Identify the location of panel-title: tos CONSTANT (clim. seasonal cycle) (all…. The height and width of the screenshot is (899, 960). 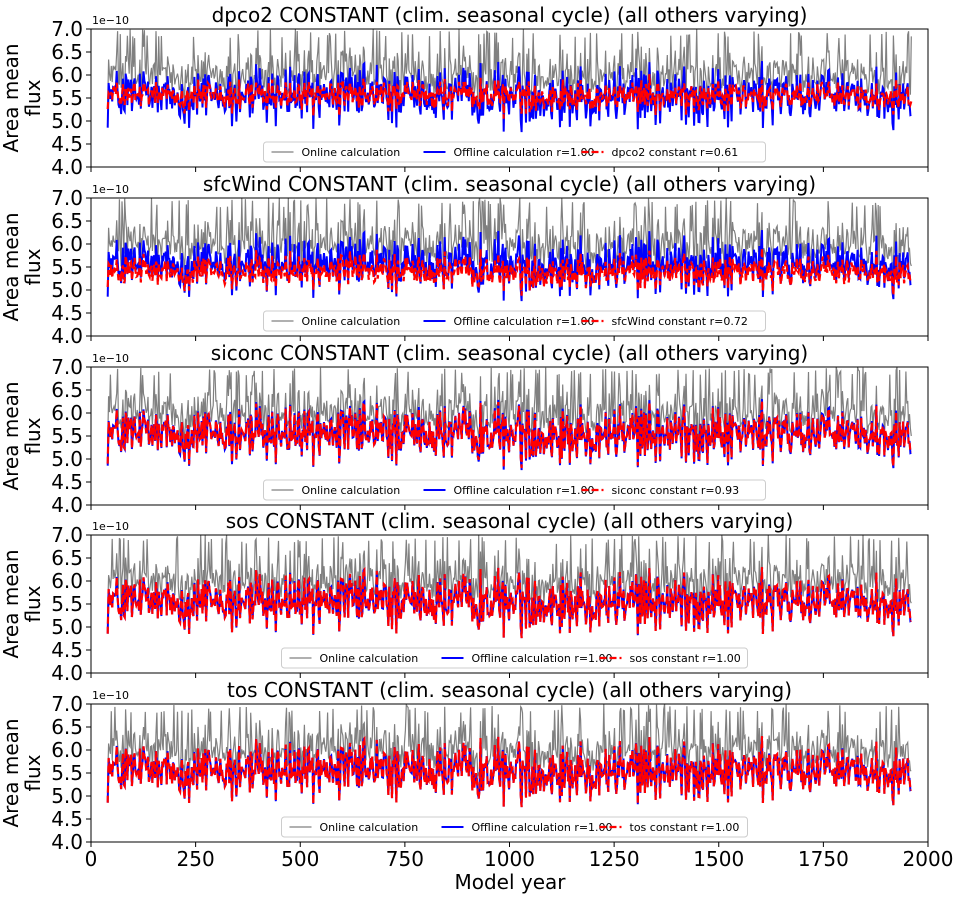
(509, 690).